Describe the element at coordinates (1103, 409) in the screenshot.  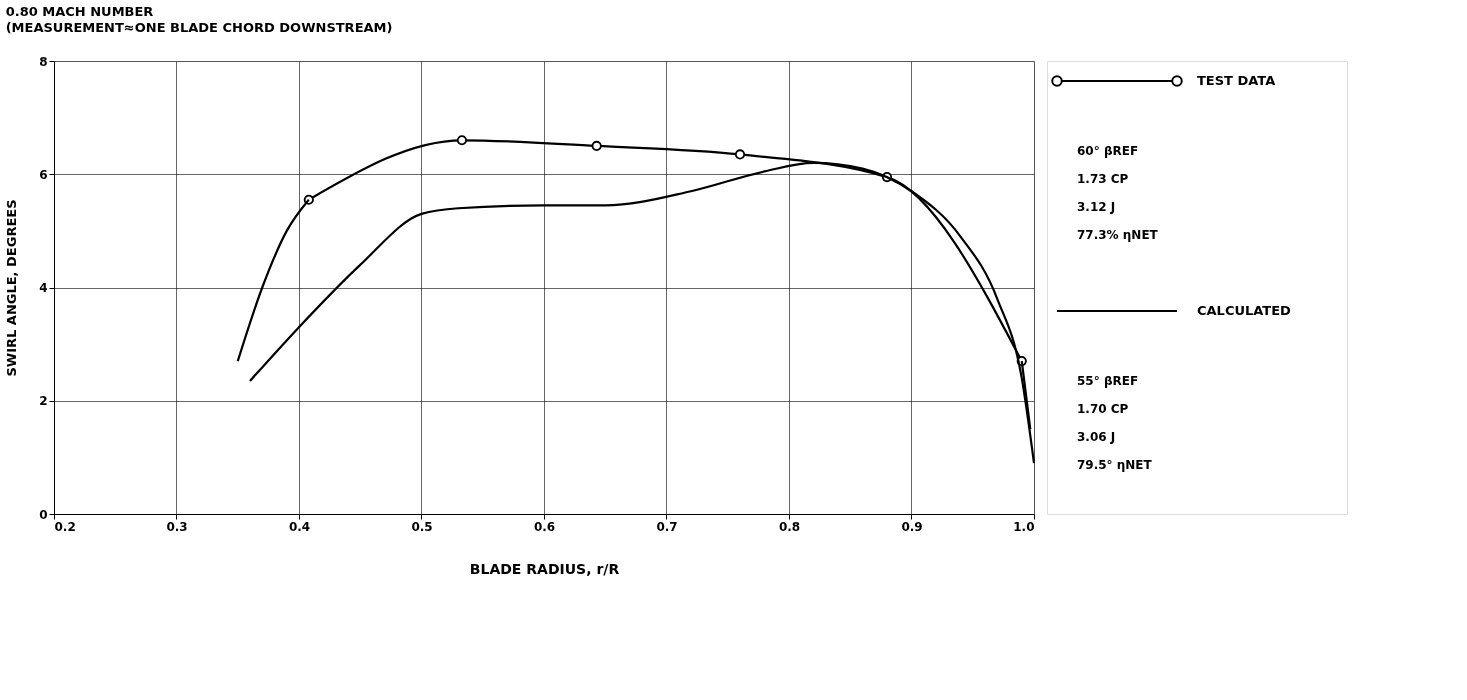
I see `text: 1.70 CP` at that location.